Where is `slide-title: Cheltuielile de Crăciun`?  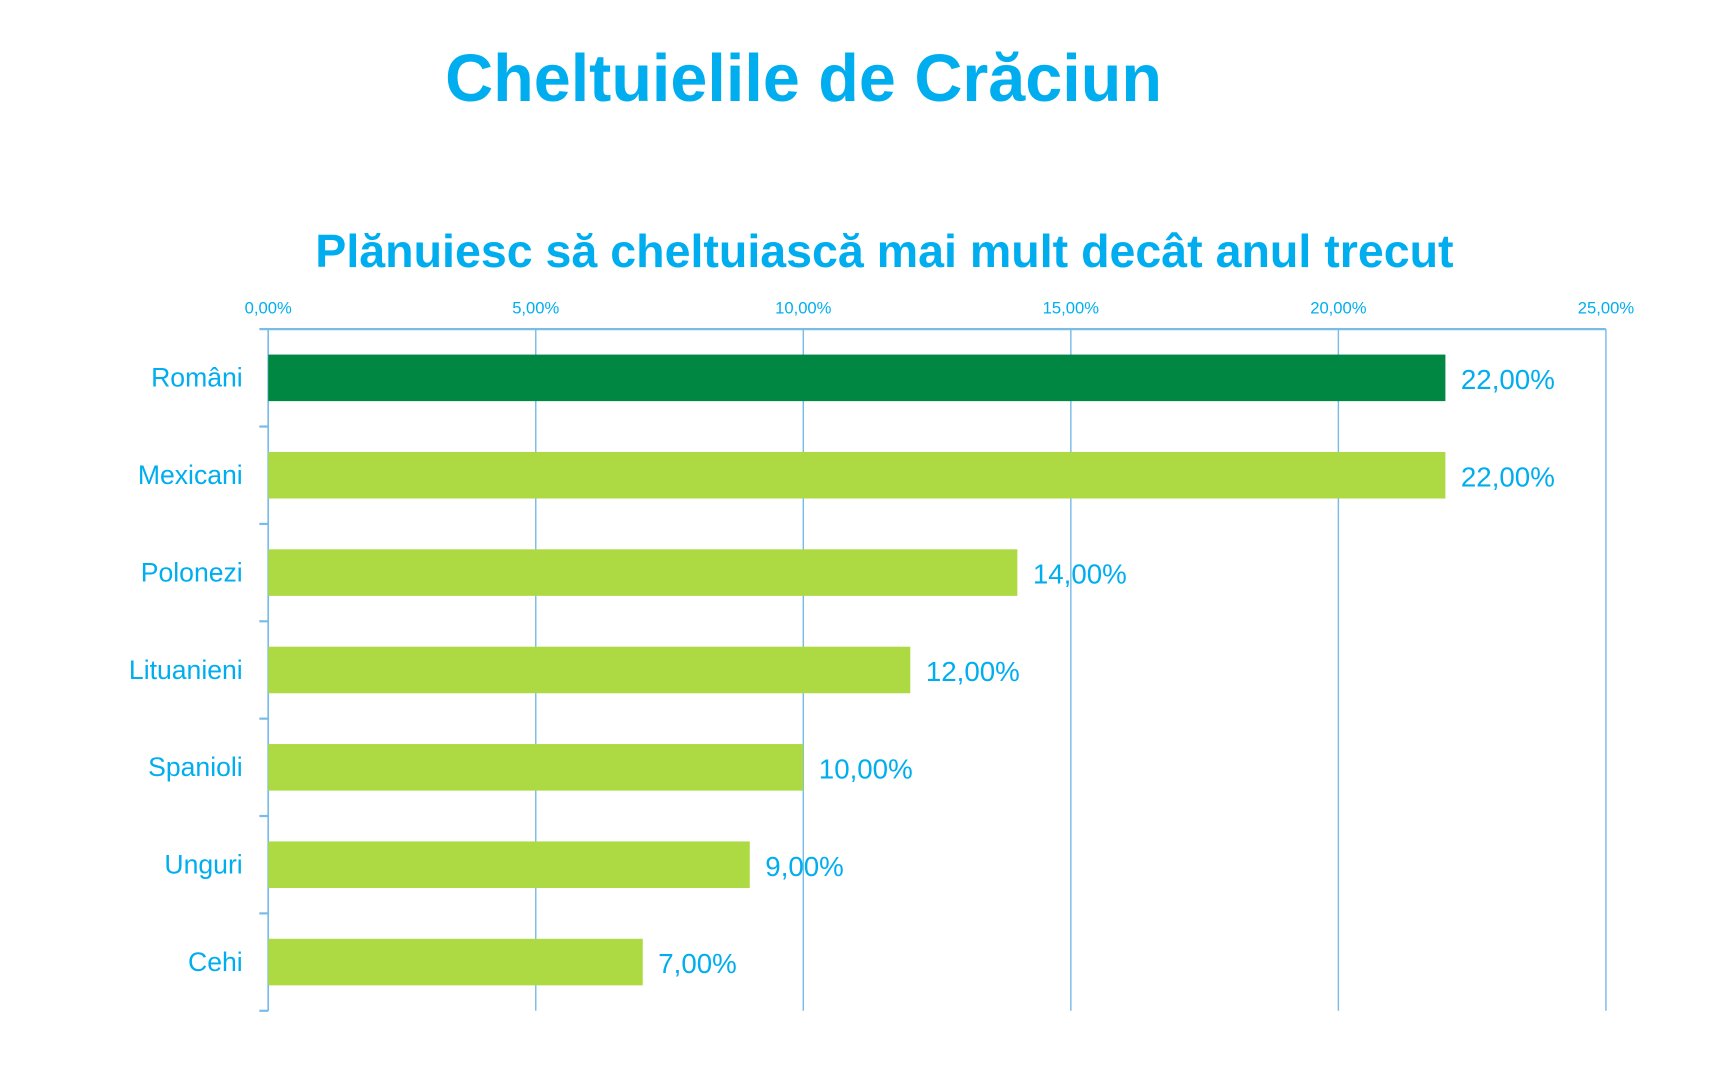 slide-title: Cheltuielile de Crăciun is located at coordinates (803, 78).